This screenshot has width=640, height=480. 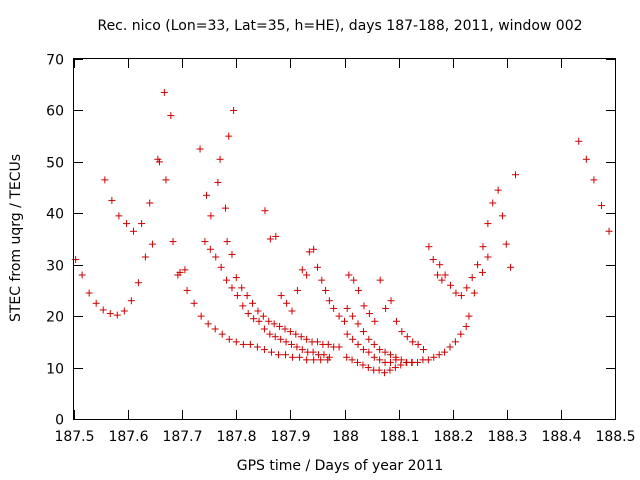 What do you see at coordinates (399, 437) in the screenshot?
I see `x-tick-label: 188.1` at bounding box center [399, 437].